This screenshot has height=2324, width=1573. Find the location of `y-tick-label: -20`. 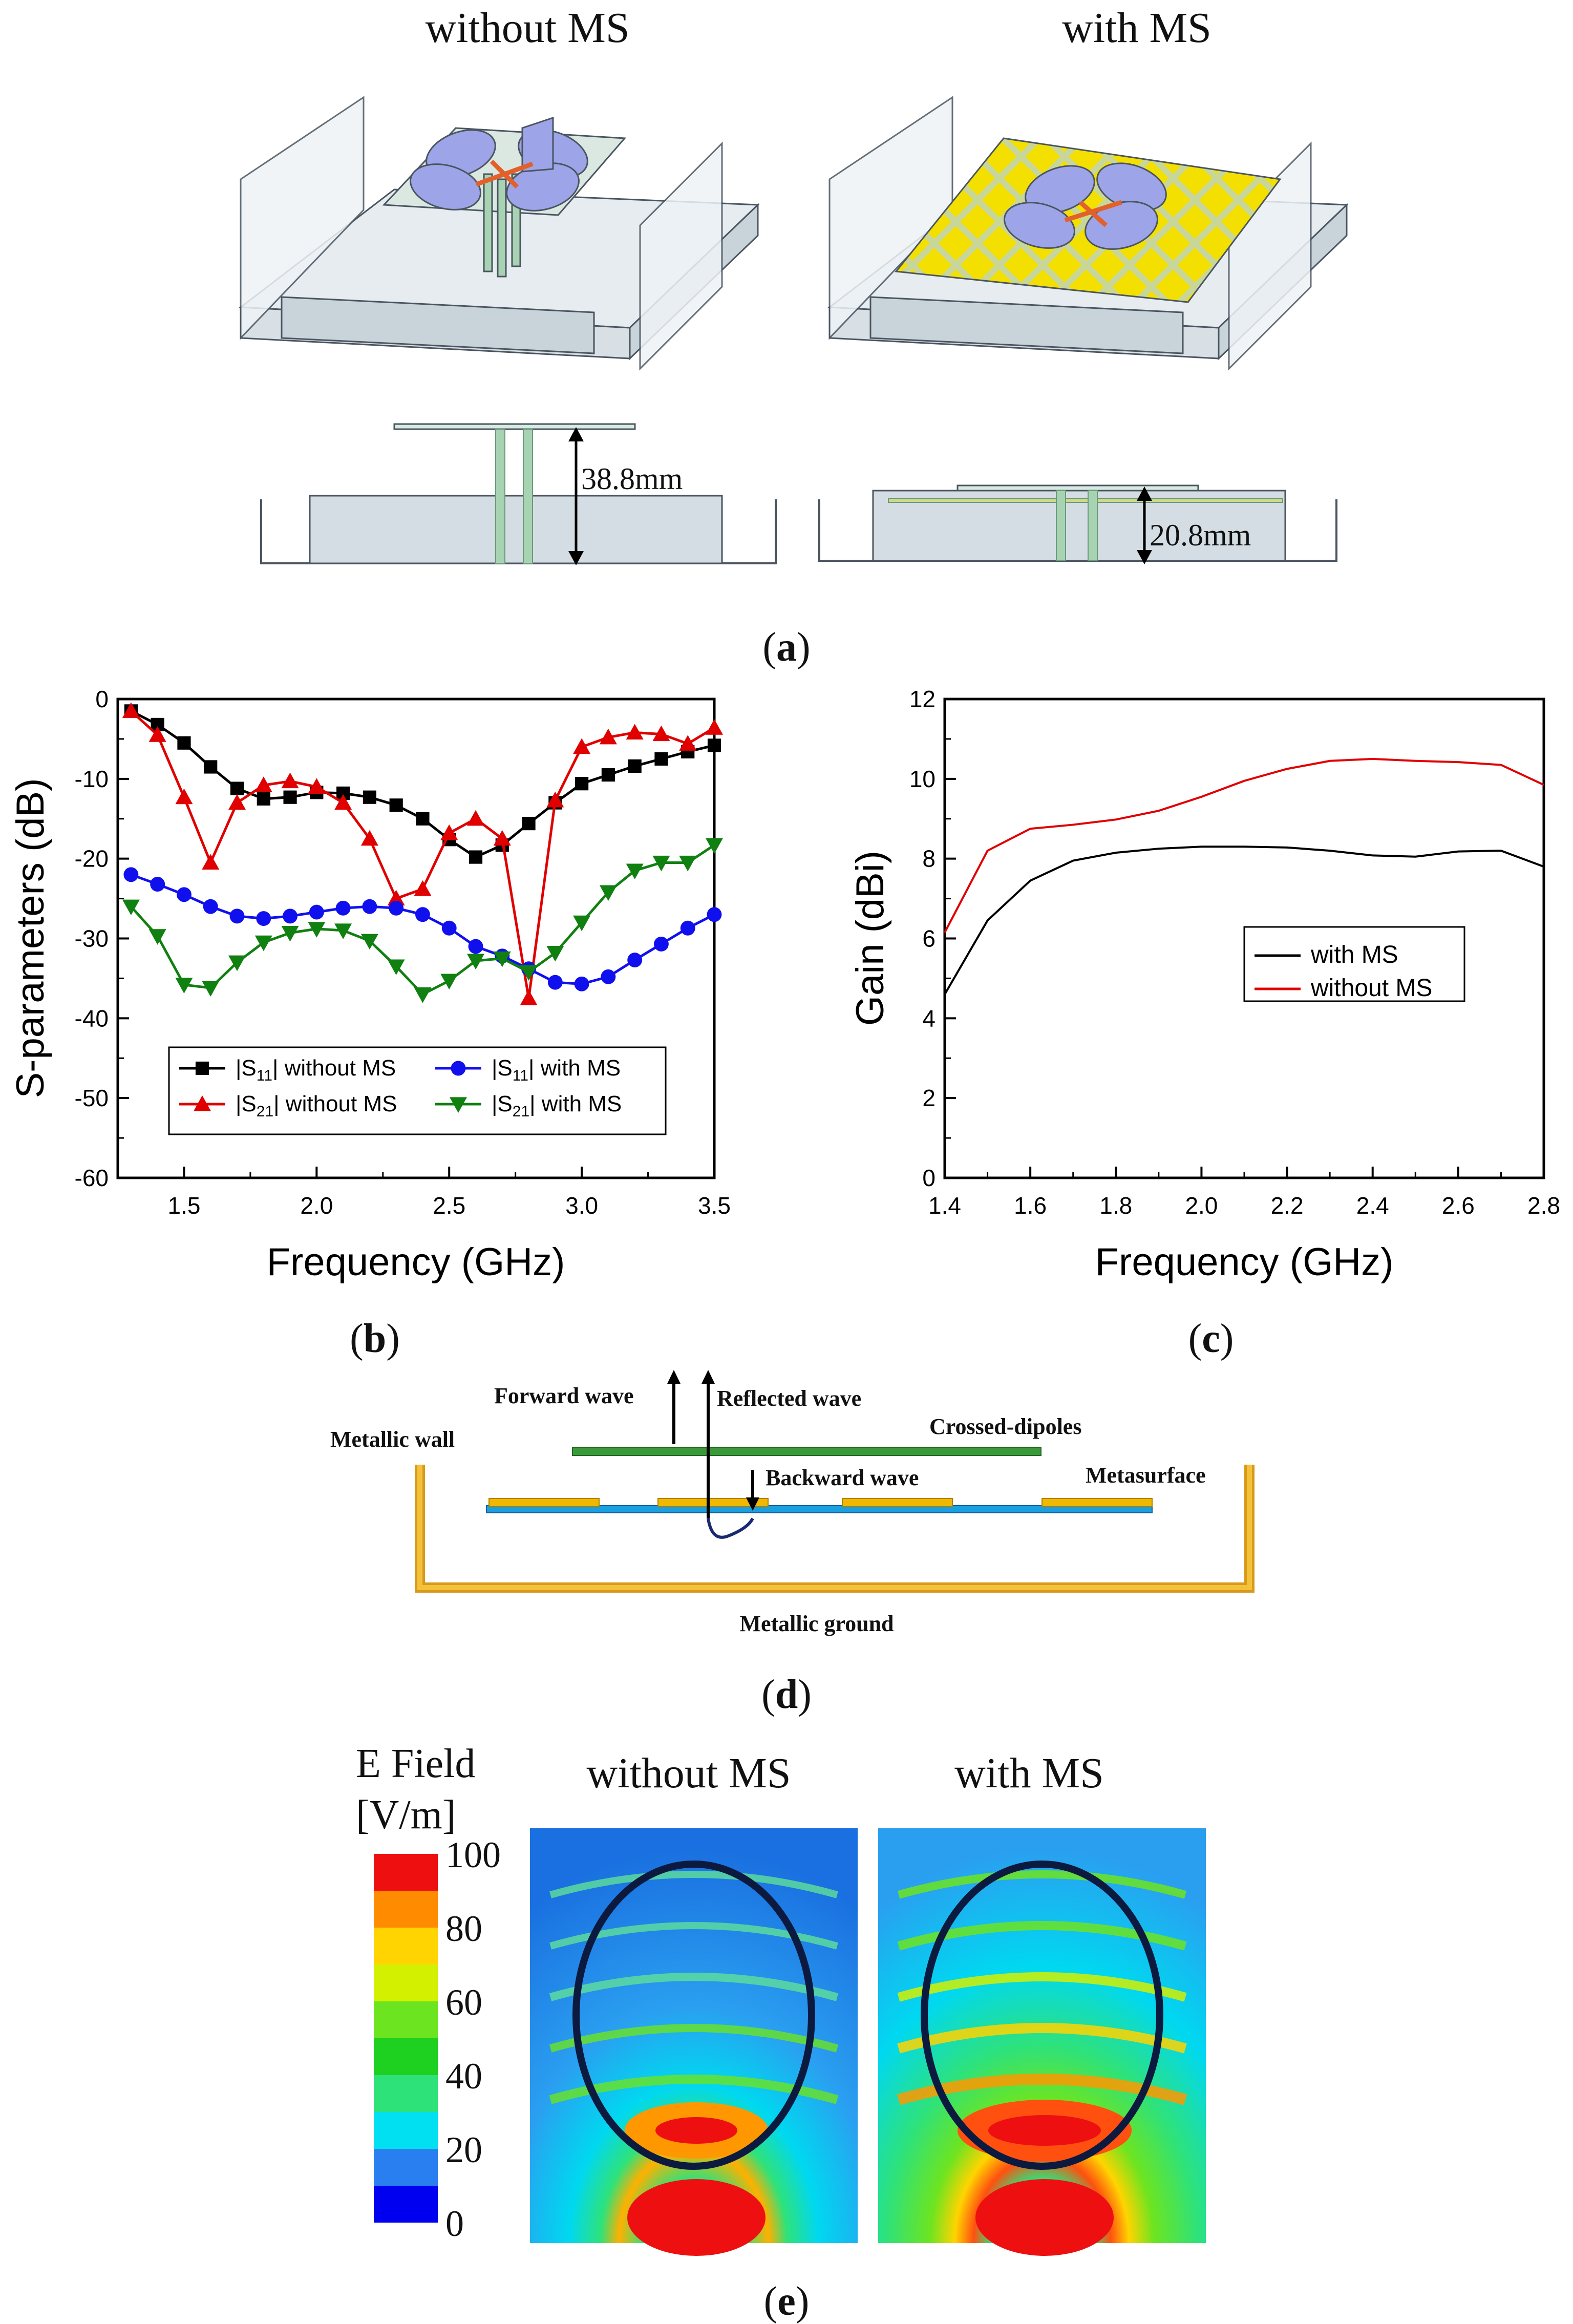

y-tick-label: -20 is located at coordinates (92, 859).